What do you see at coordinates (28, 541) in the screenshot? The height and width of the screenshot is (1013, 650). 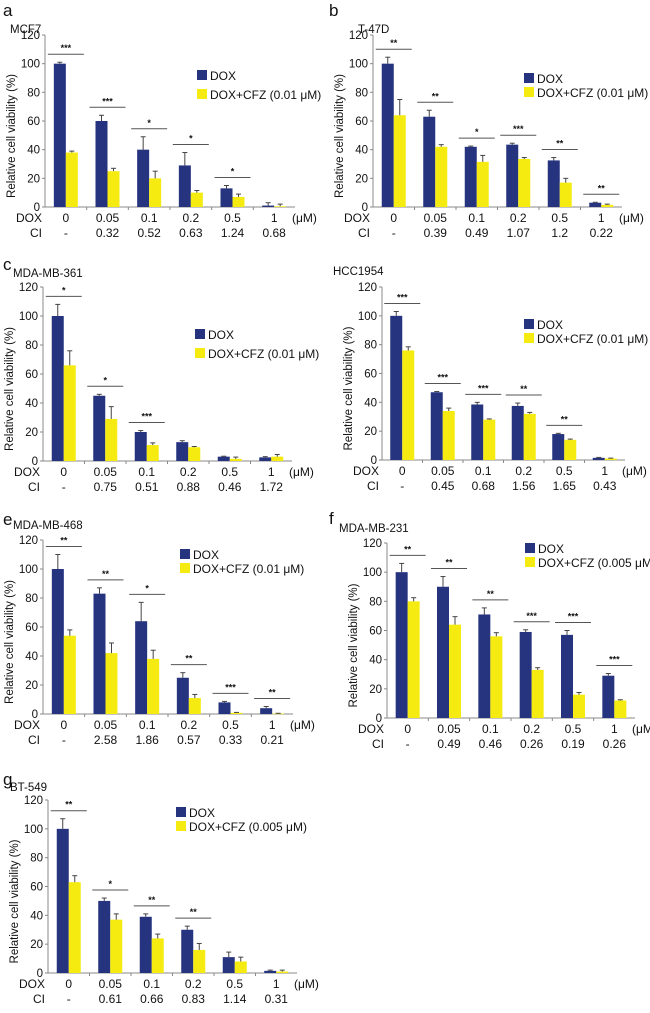 I see `panel-e-y-tick-label: 120` at bounding box center [28, 541].